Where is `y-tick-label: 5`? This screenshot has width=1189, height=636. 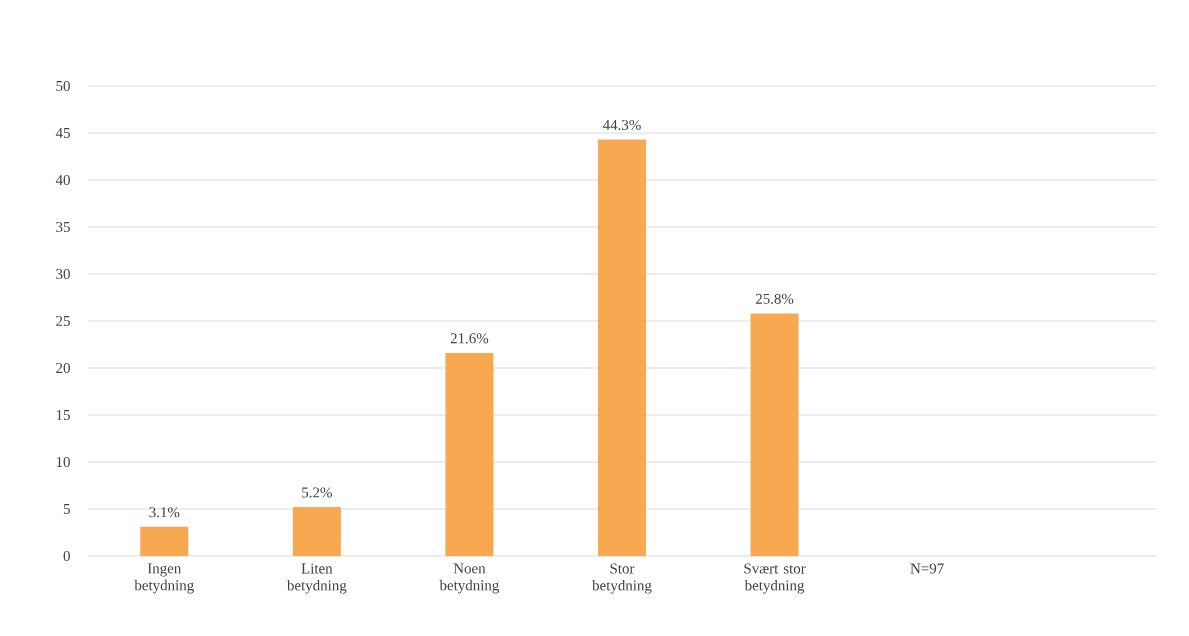
y-tick-label: 5 is located at coordinates (66, 509).